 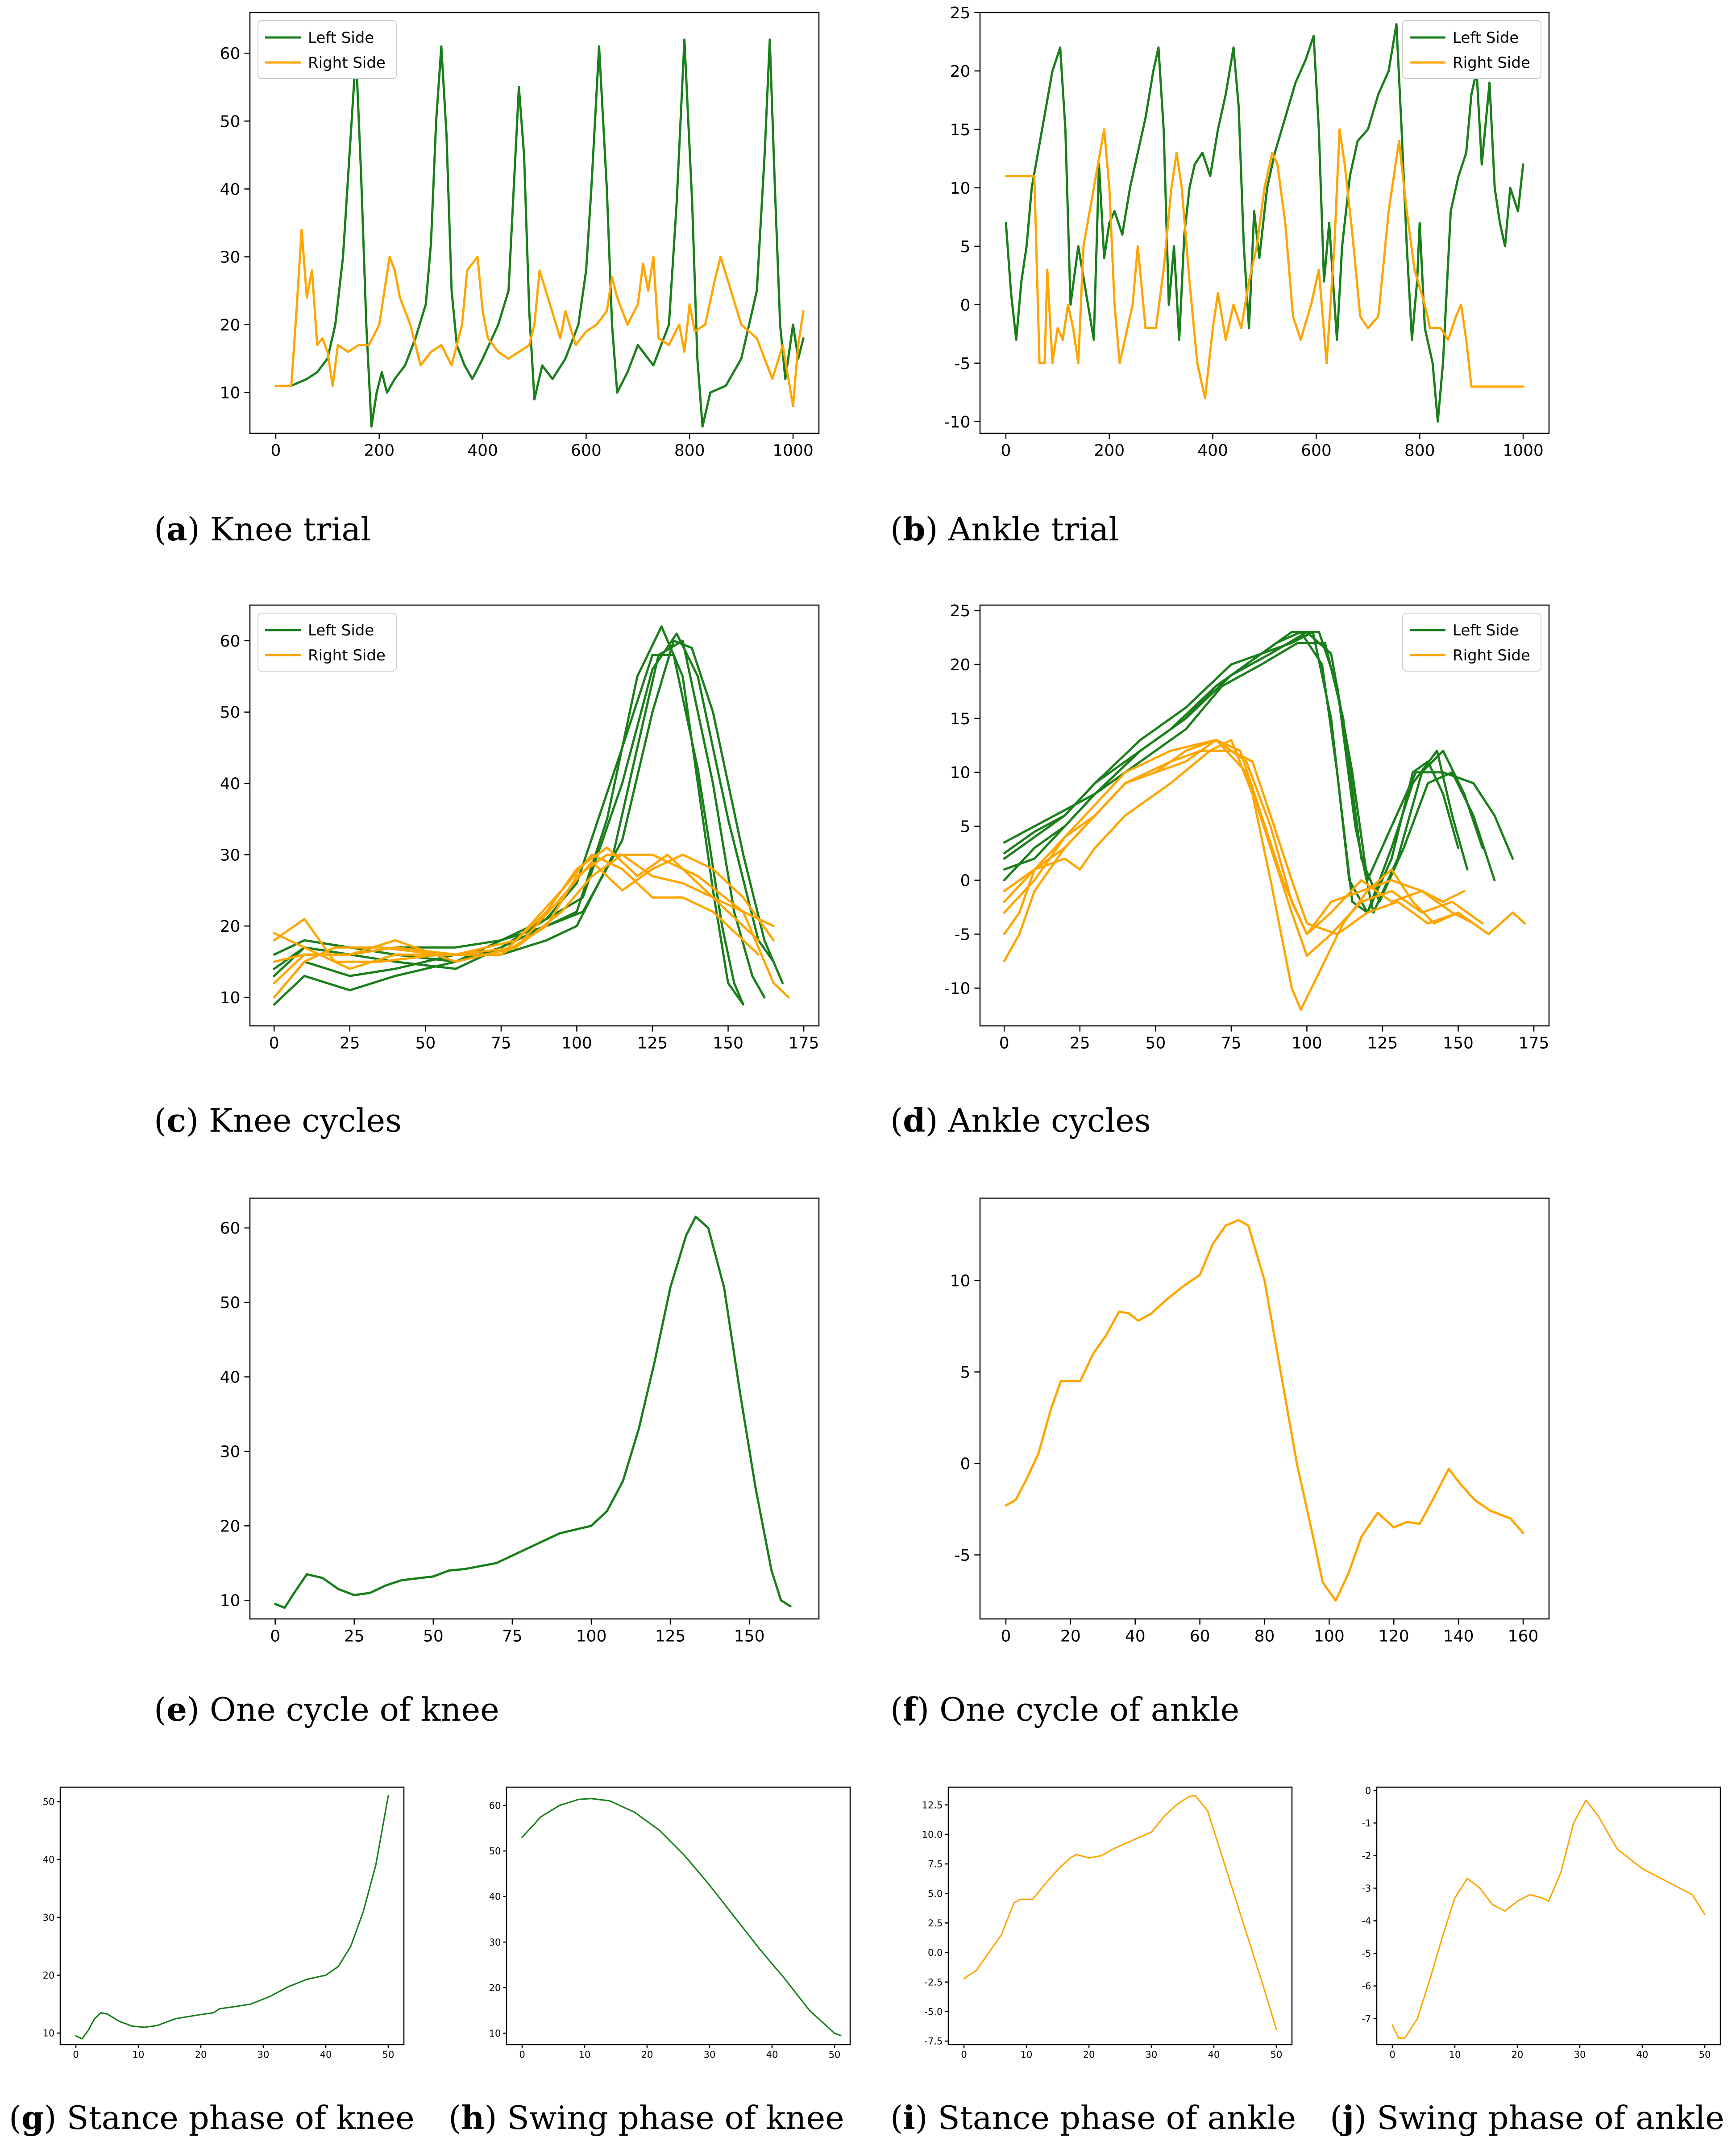 What do you see at coordinates (1200, 1636) in the screenshot?
I see `x-tick-label: 60` at bounding box center [1200, 1636].